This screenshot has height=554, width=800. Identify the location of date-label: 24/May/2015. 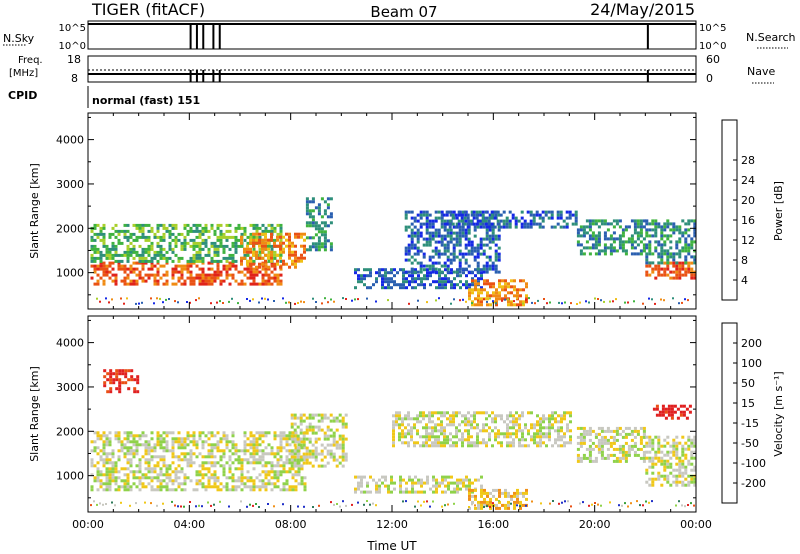
(642, 9).